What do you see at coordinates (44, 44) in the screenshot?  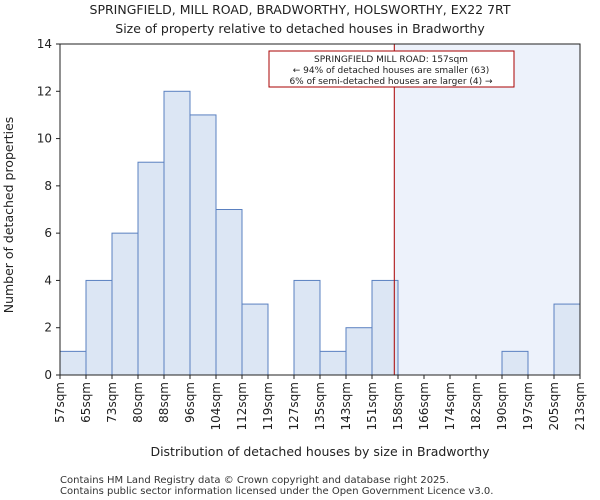 I see `y-tick-label: 14` at bounding box center [44, 44].